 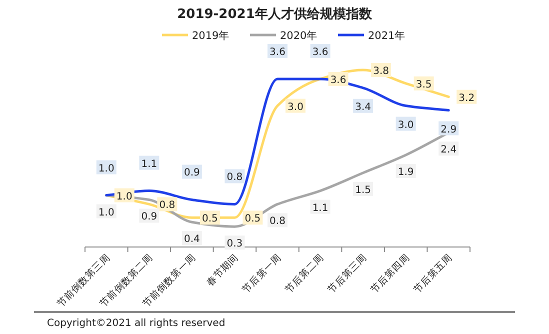 What do you see at coordinates (424, 84) in the screenshot?
I see `data-label: 3.5` at bounding box center [424, 84].